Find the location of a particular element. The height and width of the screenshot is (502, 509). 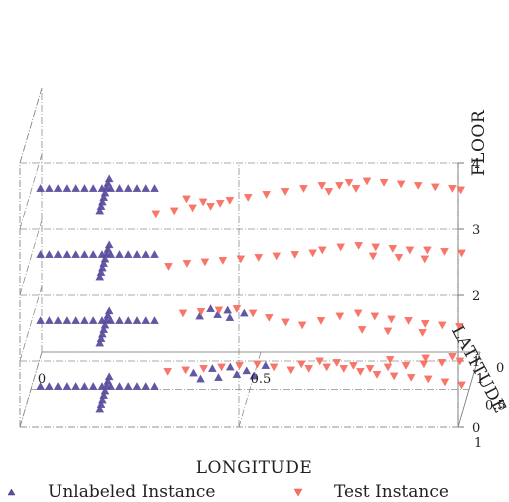

legend-item-test: Test Instance is located at coordinates (371, 492).